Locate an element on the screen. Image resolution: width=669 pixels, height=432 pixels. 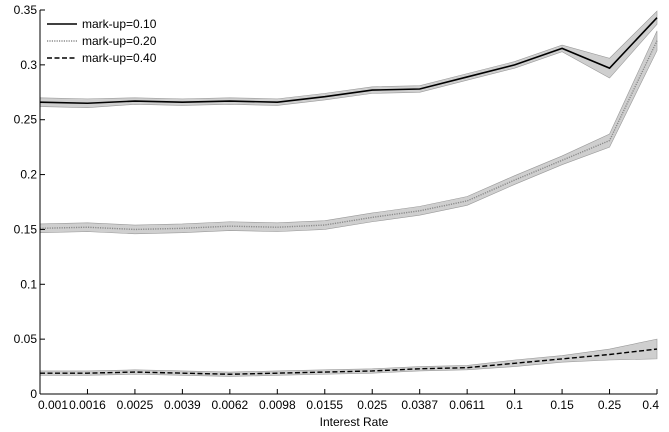
x-axis-label: Interest Rate is located at coordinates (354, 422).